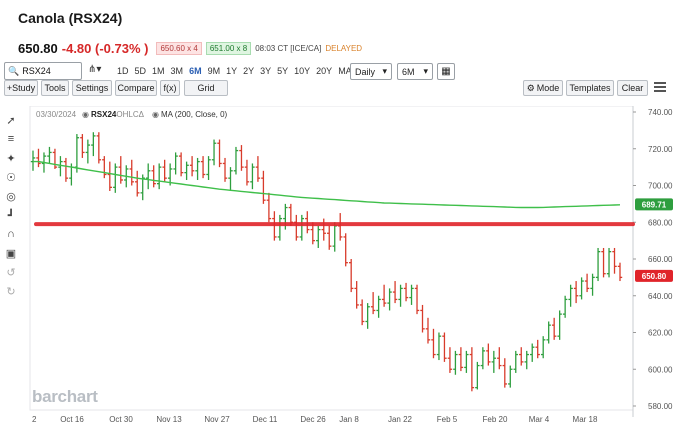  I want to click on period-2y: 2Y, so click(249, 71).